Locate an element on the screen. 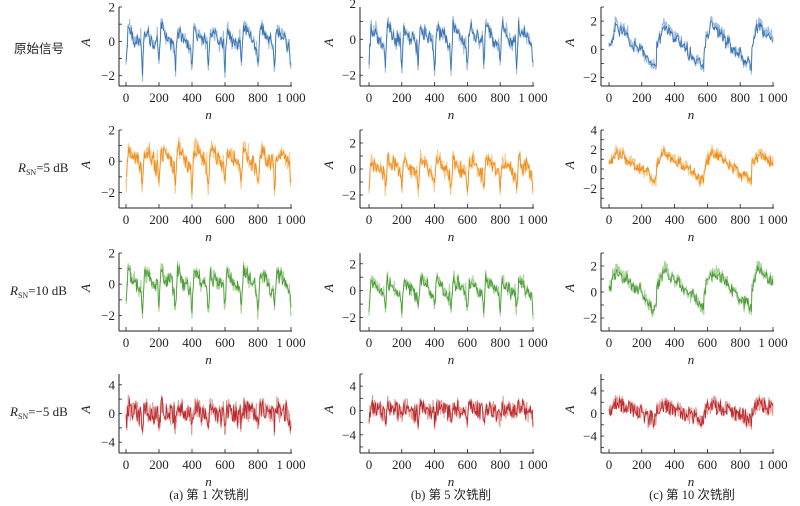  panel-c-snr10: −2 0 2 A 0 200 400 600 800 1 000 n is located at coordinates (675, 309).